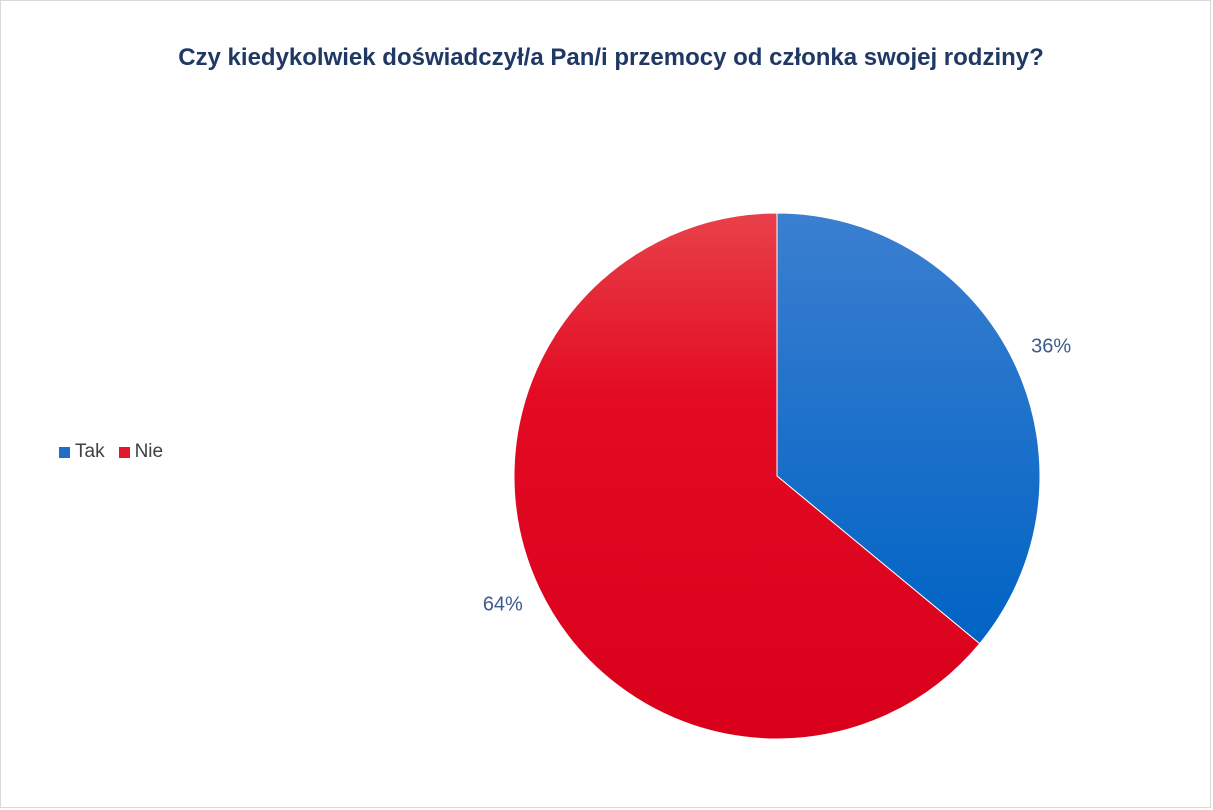 This screenshot has height=810, width=1213. I want to click on legend-swatch-nie, so click(124, 452).